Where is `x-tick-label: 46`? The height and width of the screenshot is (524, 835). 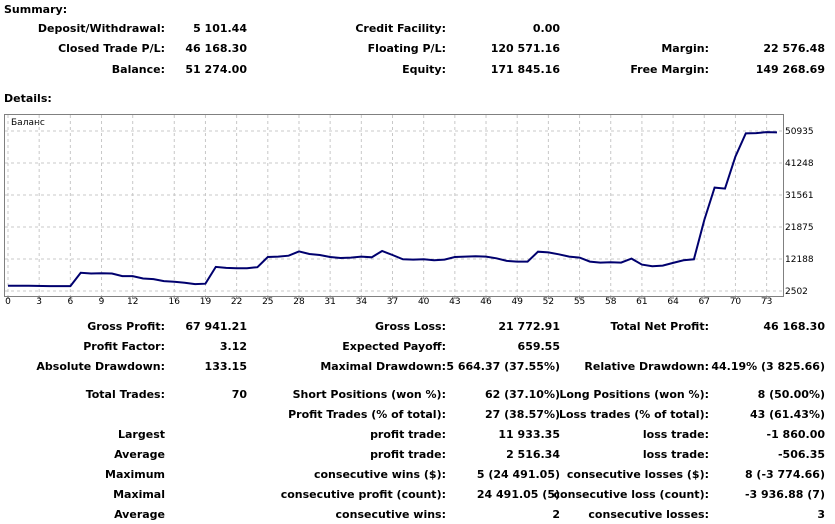
x-tick-label: 46 is located at coordinates (486, 302).